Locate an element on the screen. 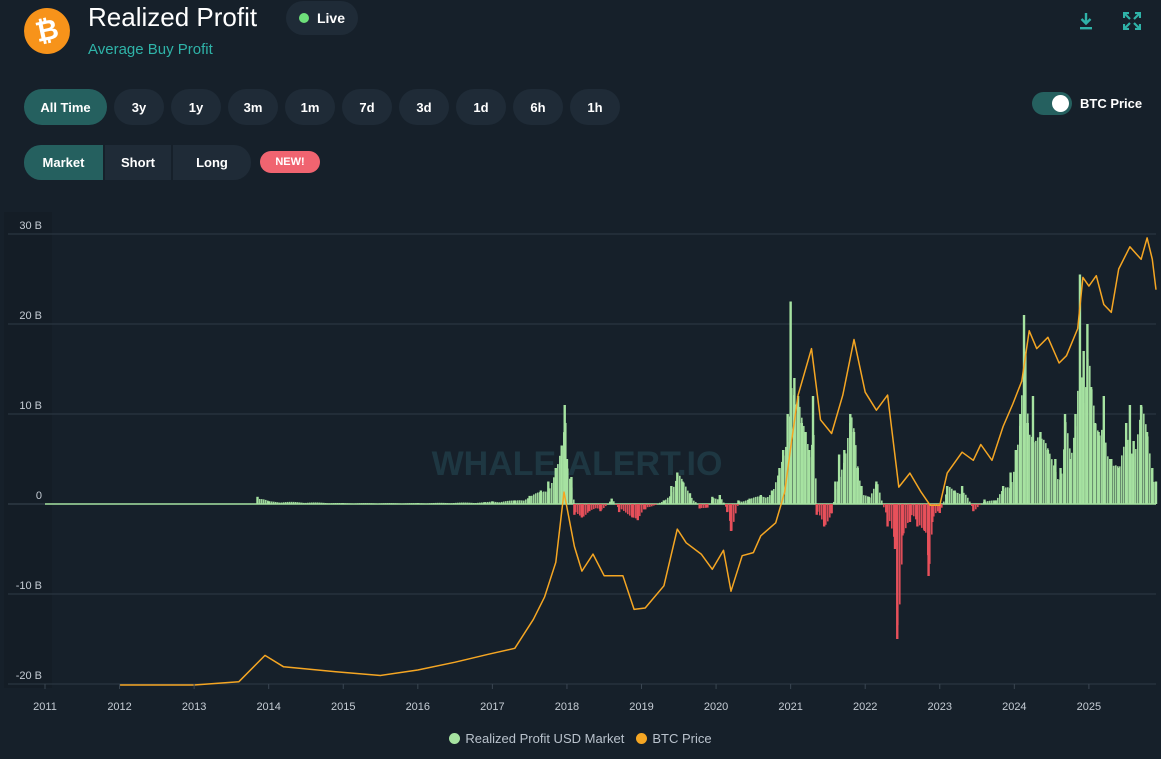 This screenshot has height=759, width=1161. segment-market: Market is located at coordinates (63, 162).